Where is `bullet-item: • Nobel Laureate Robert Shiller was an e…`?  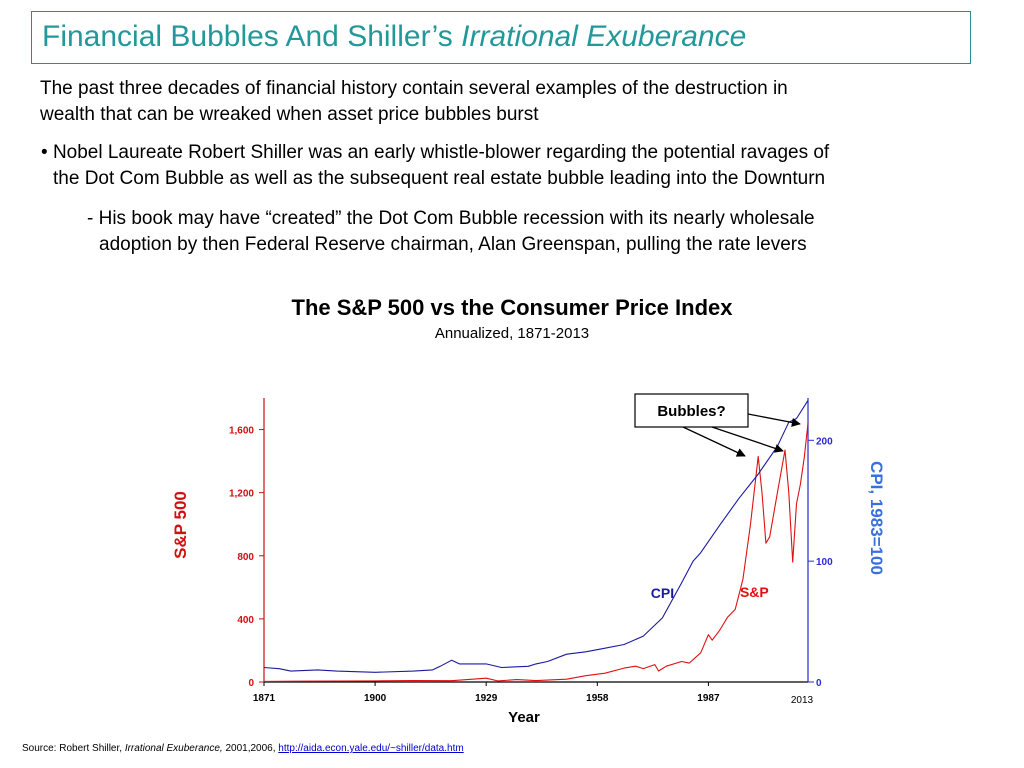 bullet-item: • Nobel Laureate Robert Shiller was an e… is located at coordinates (435, 166).